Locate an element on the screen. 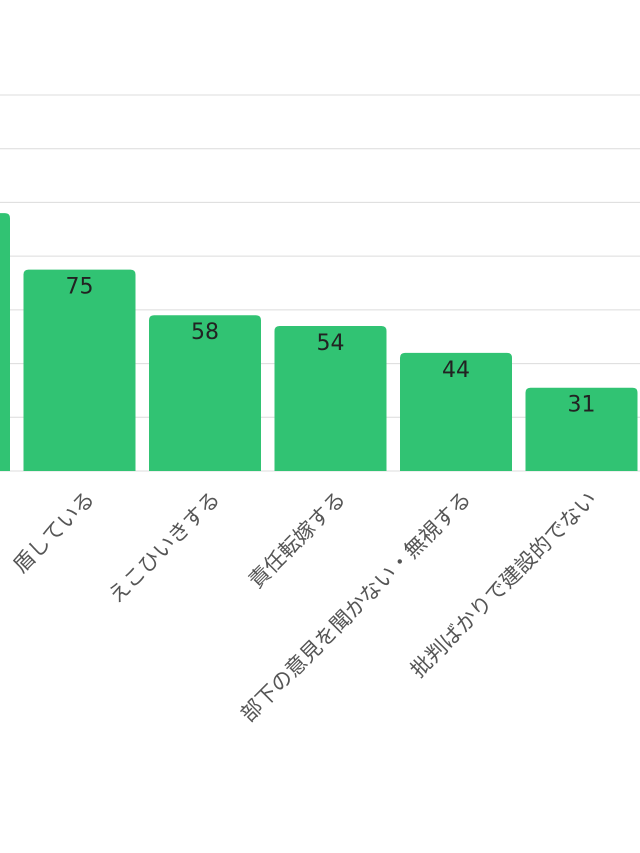 Image resolution: width=640 pixels, height=853 pixels. value-label: 54 is located at coordinates (331, 343).